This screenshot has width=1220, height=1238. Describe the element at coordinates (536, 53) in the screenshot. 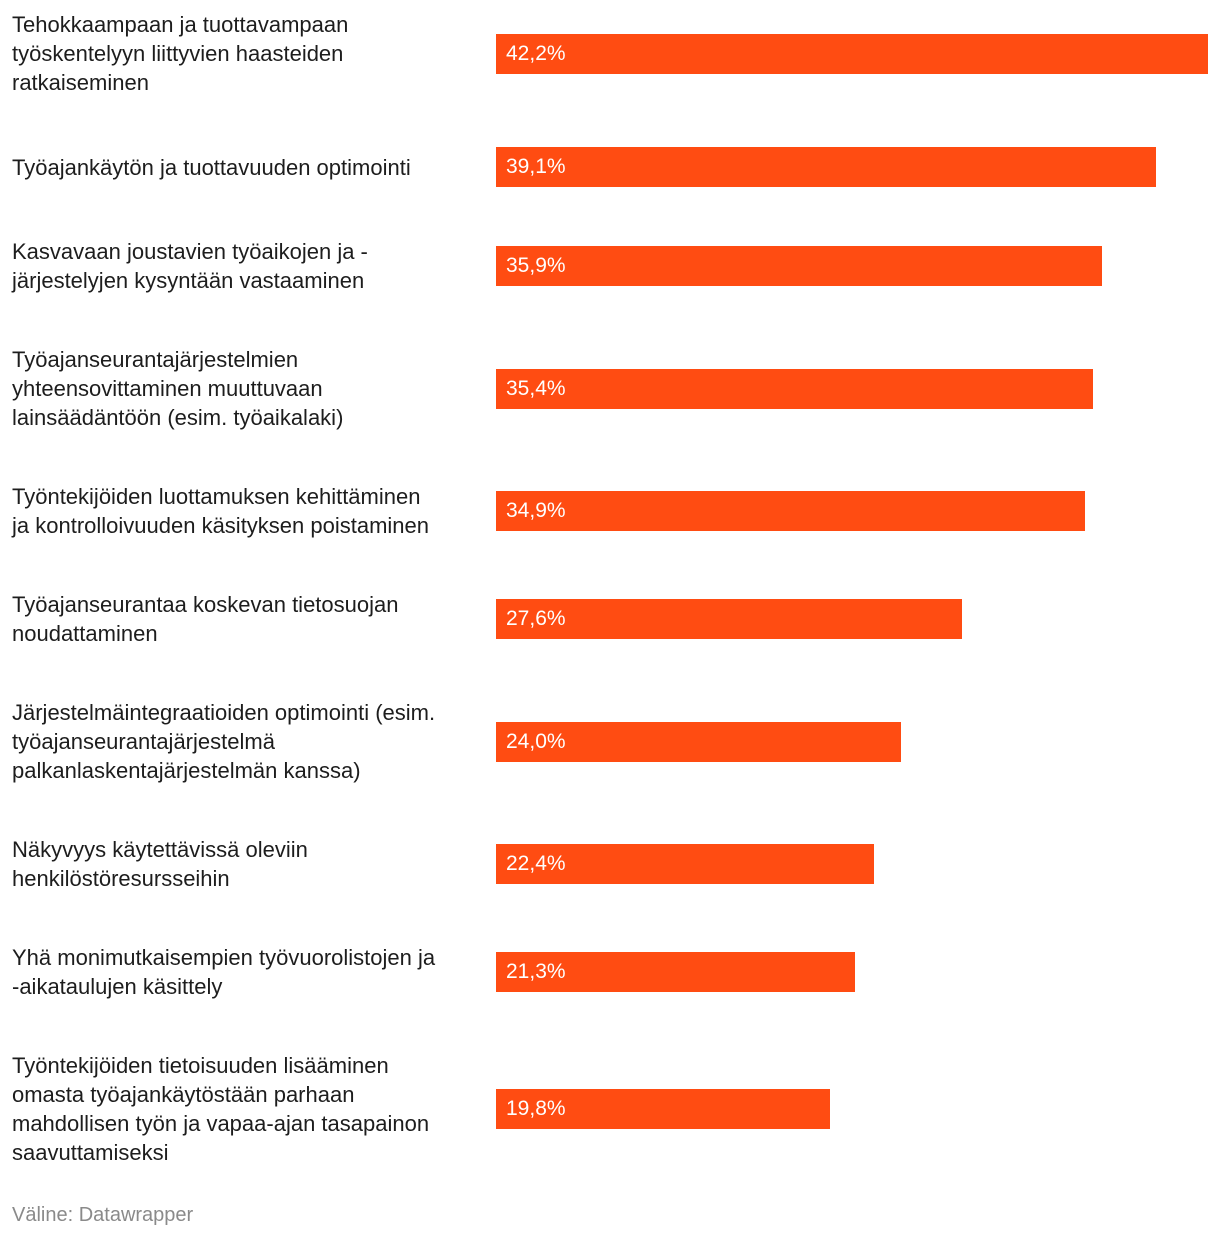

I see `data-label: 42,2%` at that location.